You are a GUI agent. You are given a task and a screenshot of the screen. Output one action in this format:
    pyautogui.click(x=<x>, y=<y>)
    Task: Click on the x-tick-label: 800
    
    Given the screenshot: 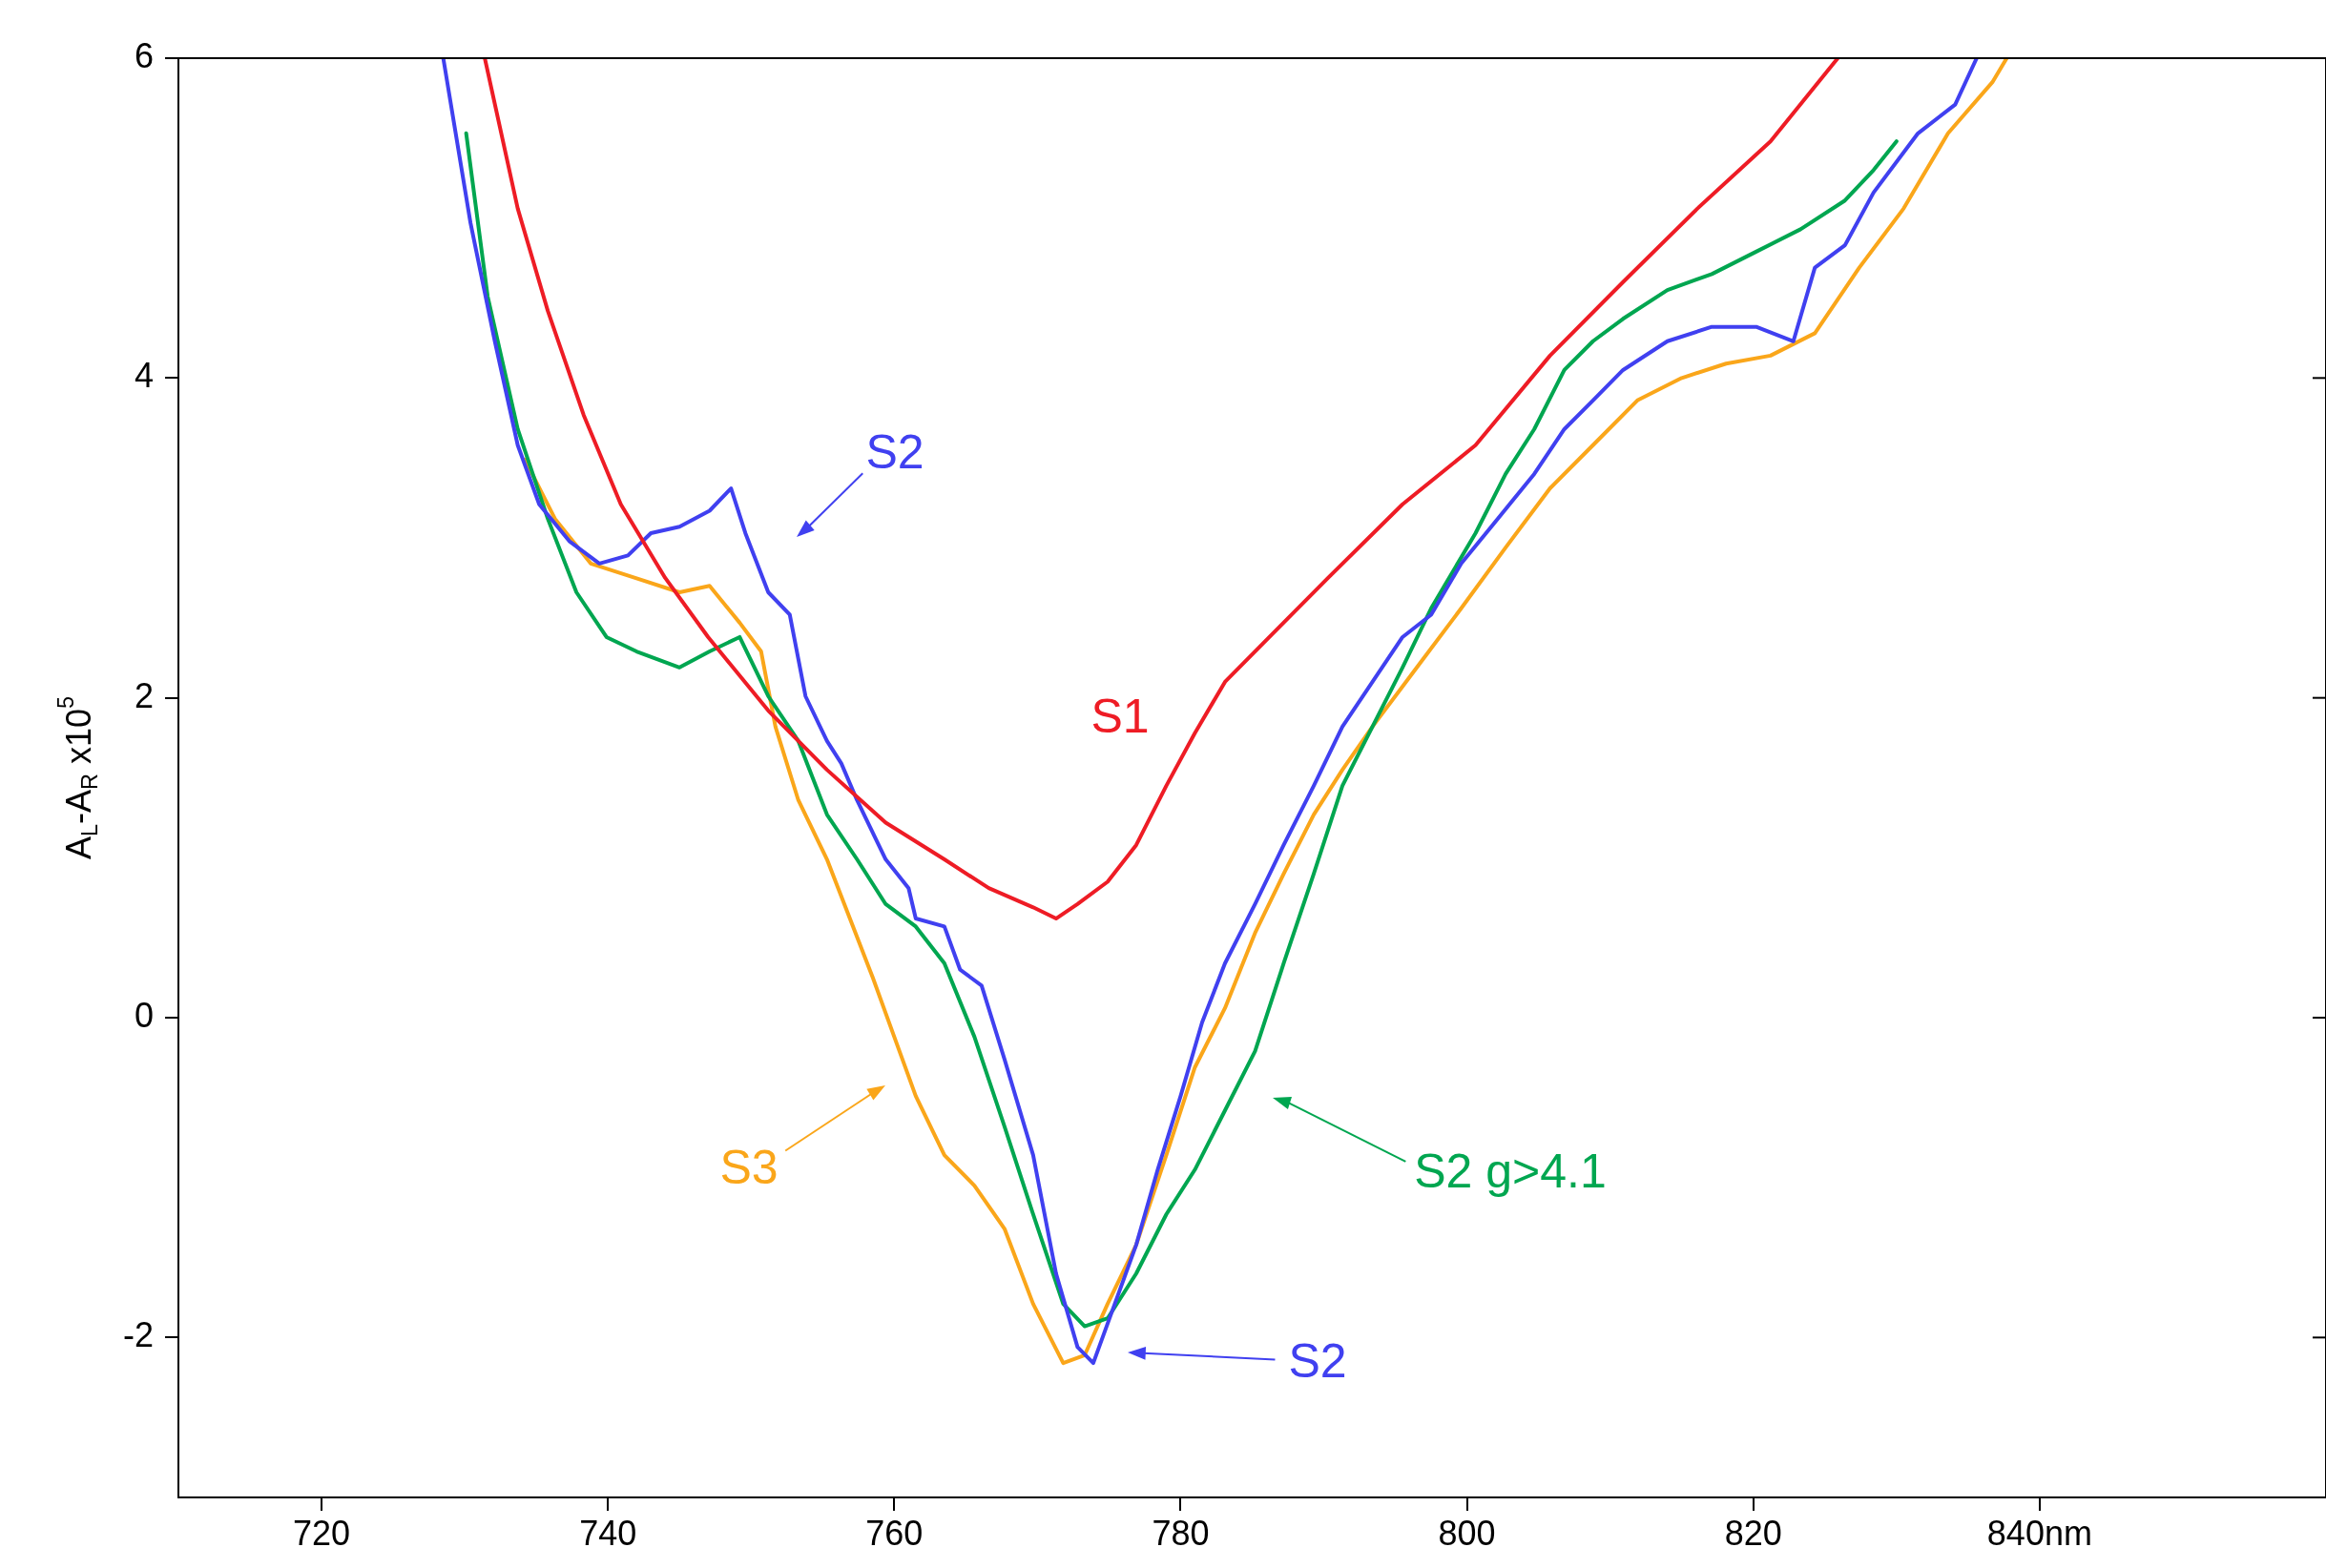 What is the action you would take?
    pyautogui.click(x=1467, y=1533)
    